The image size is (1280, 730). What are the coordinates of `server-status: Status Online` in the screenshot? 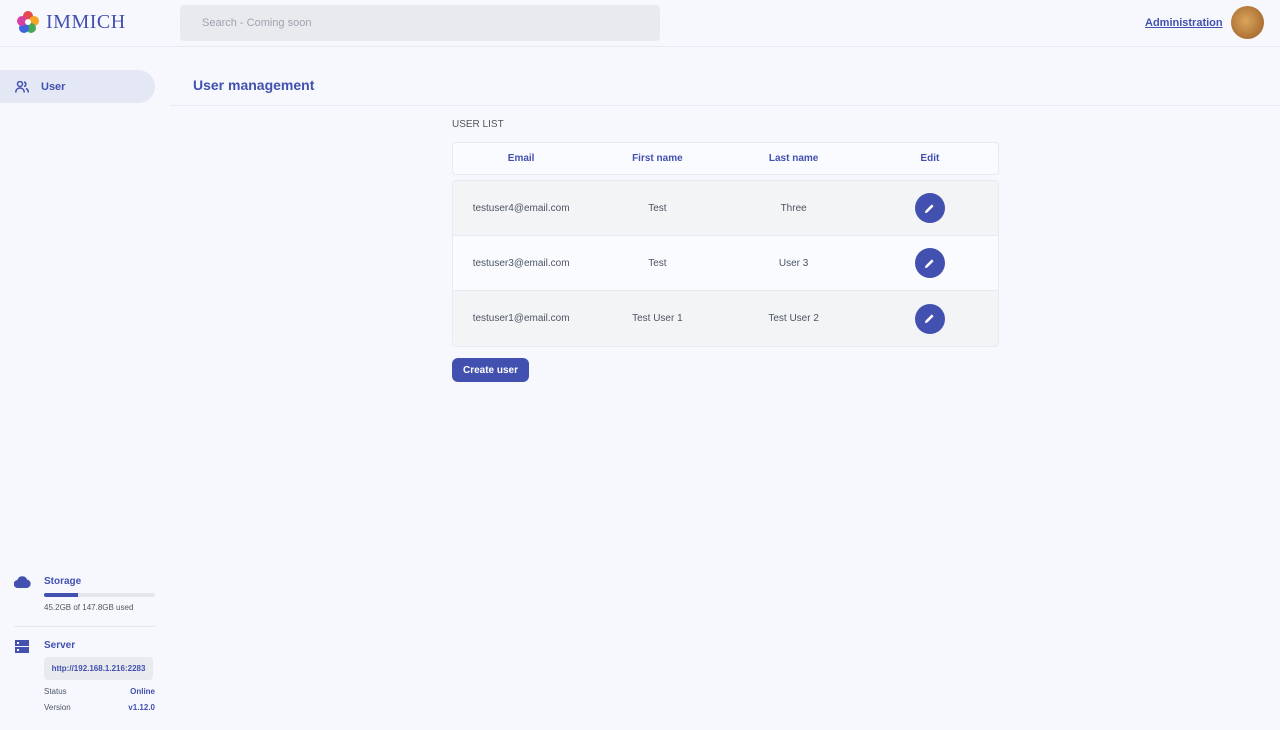 It's located at (99, 691).